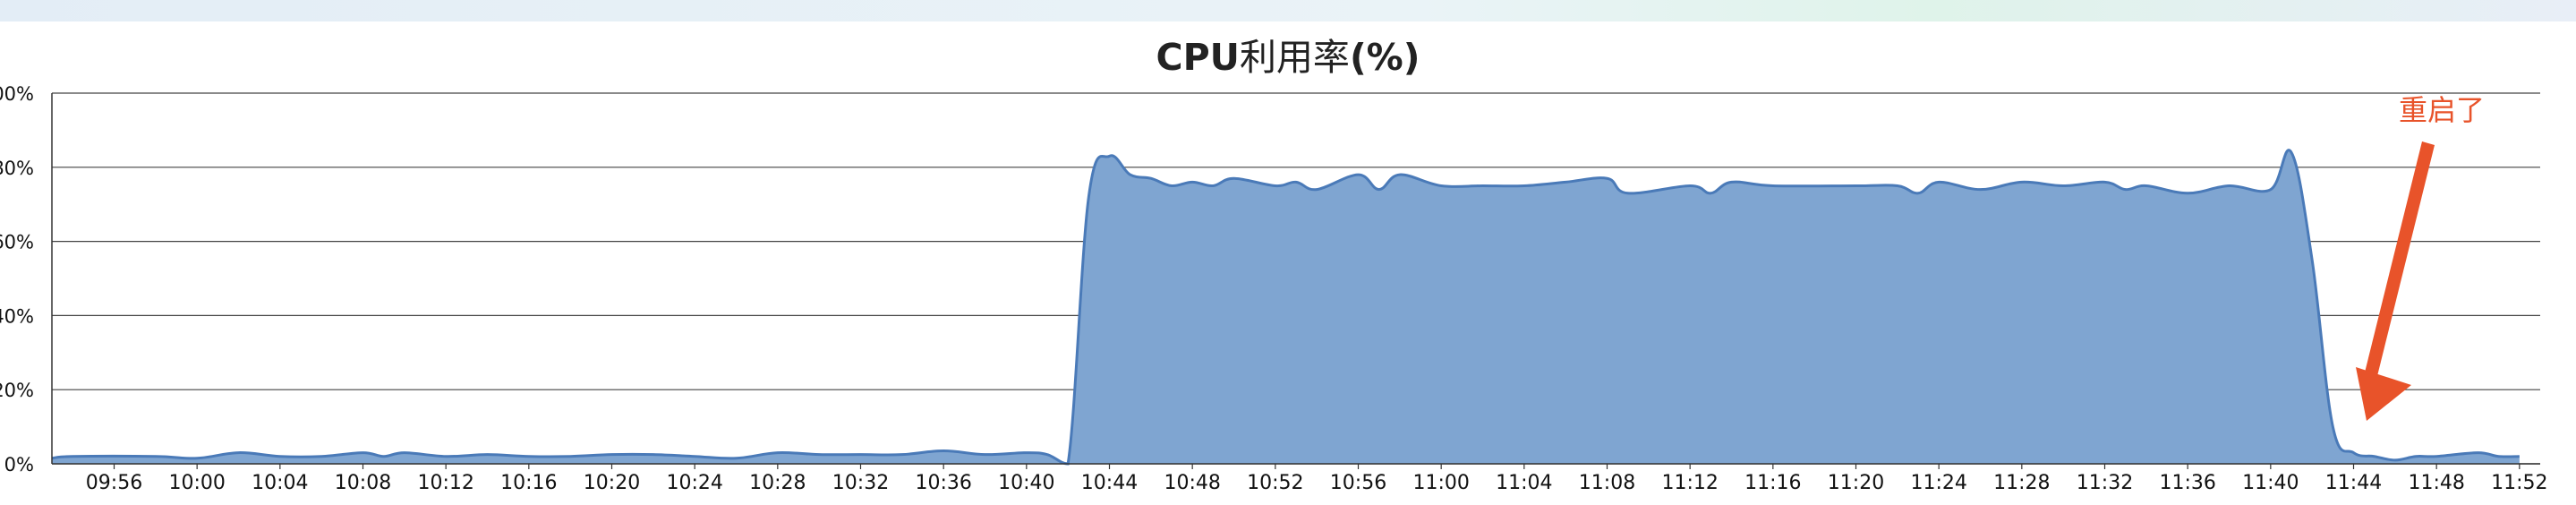  What do you see at coordinates (1198, 58) in the screenshot?
I see `chart-title-prefix: CPU` at bounding box center [1198, 58].